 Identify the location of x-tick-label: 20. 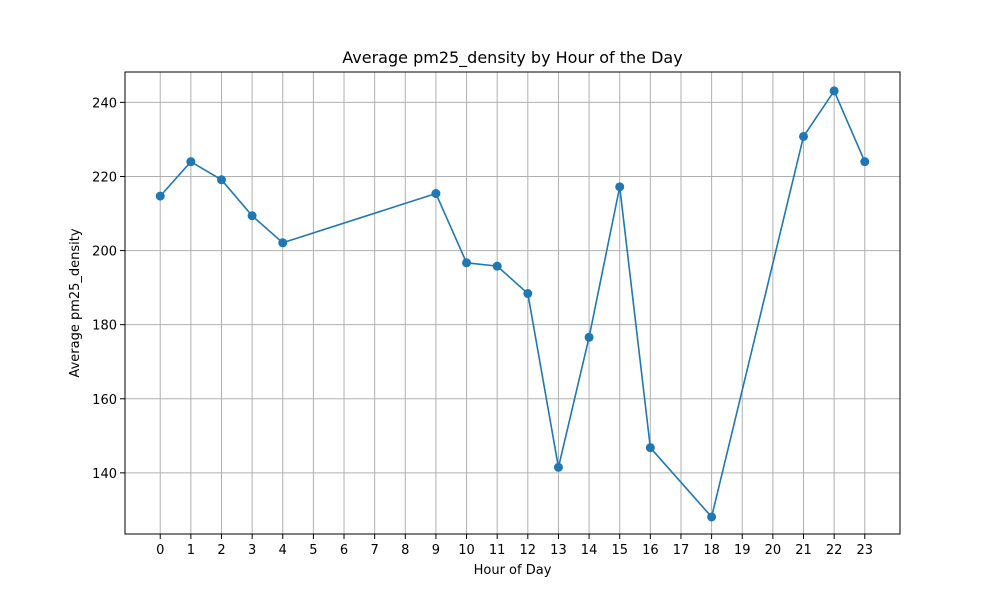
(773, 550).